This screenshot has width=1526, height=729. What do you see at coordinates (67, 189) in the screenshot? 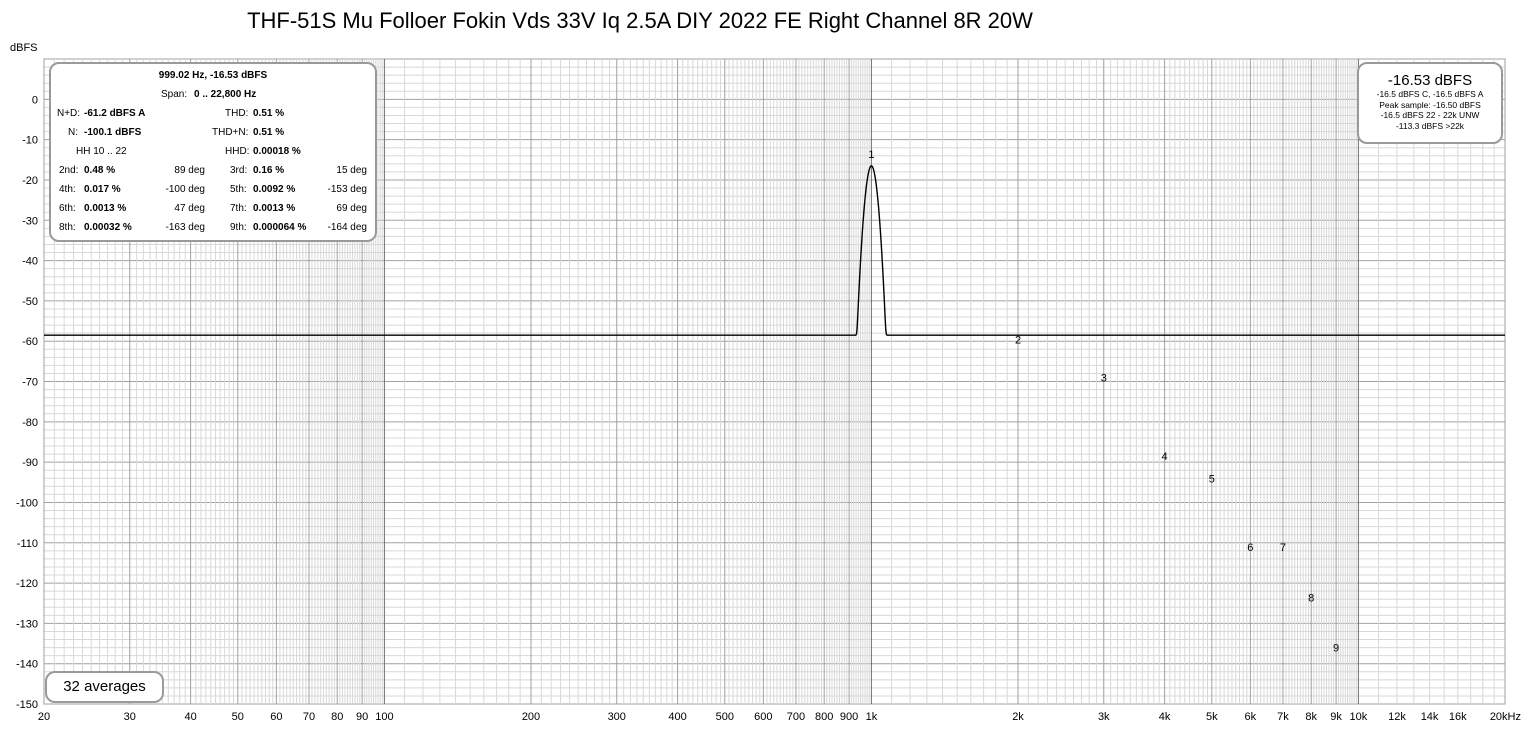
I see `harmonic-label: 4th:` at bounding box center [67, 189].